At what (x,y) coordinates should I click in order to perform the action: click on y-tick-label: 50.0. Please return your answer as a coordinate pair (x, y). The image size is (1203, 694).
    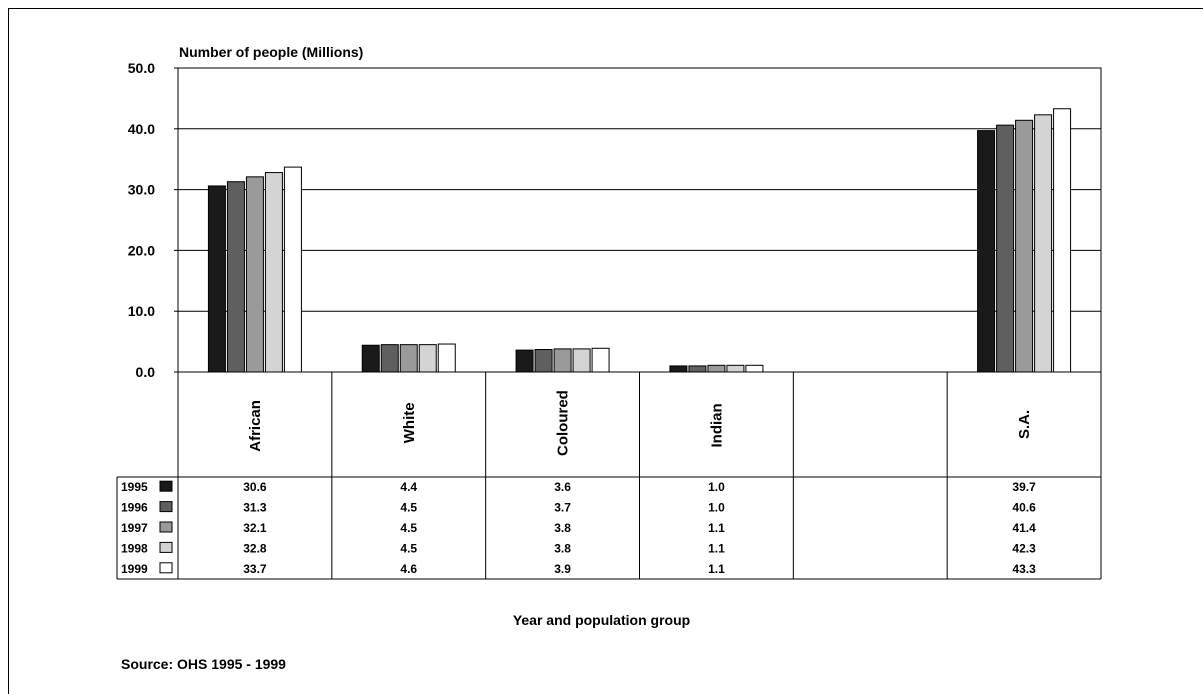
    Looking at the image, I should click on (141, 68).